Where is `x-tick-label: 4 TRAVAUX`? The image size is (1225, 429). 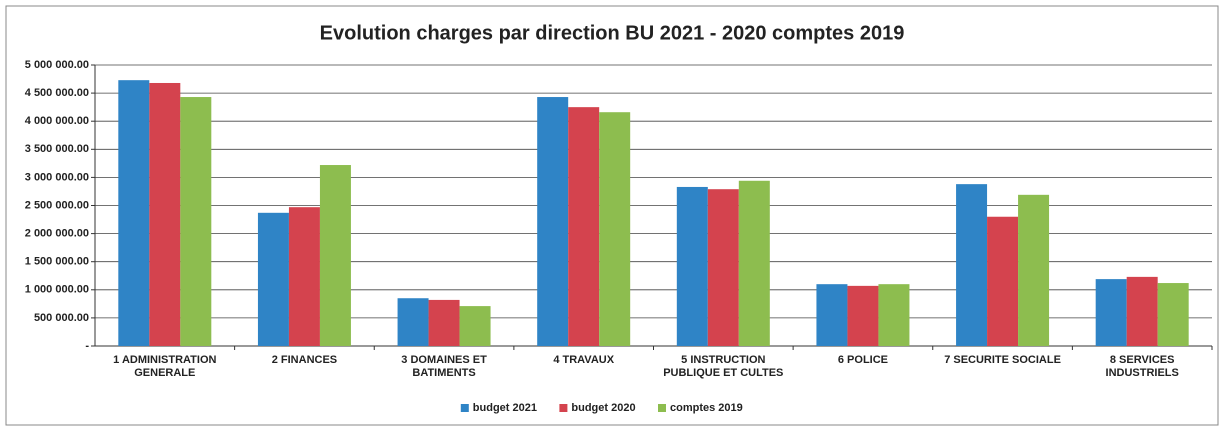
x-tick-label: 4 TRAVAUX is located at coordinates (584, 360).